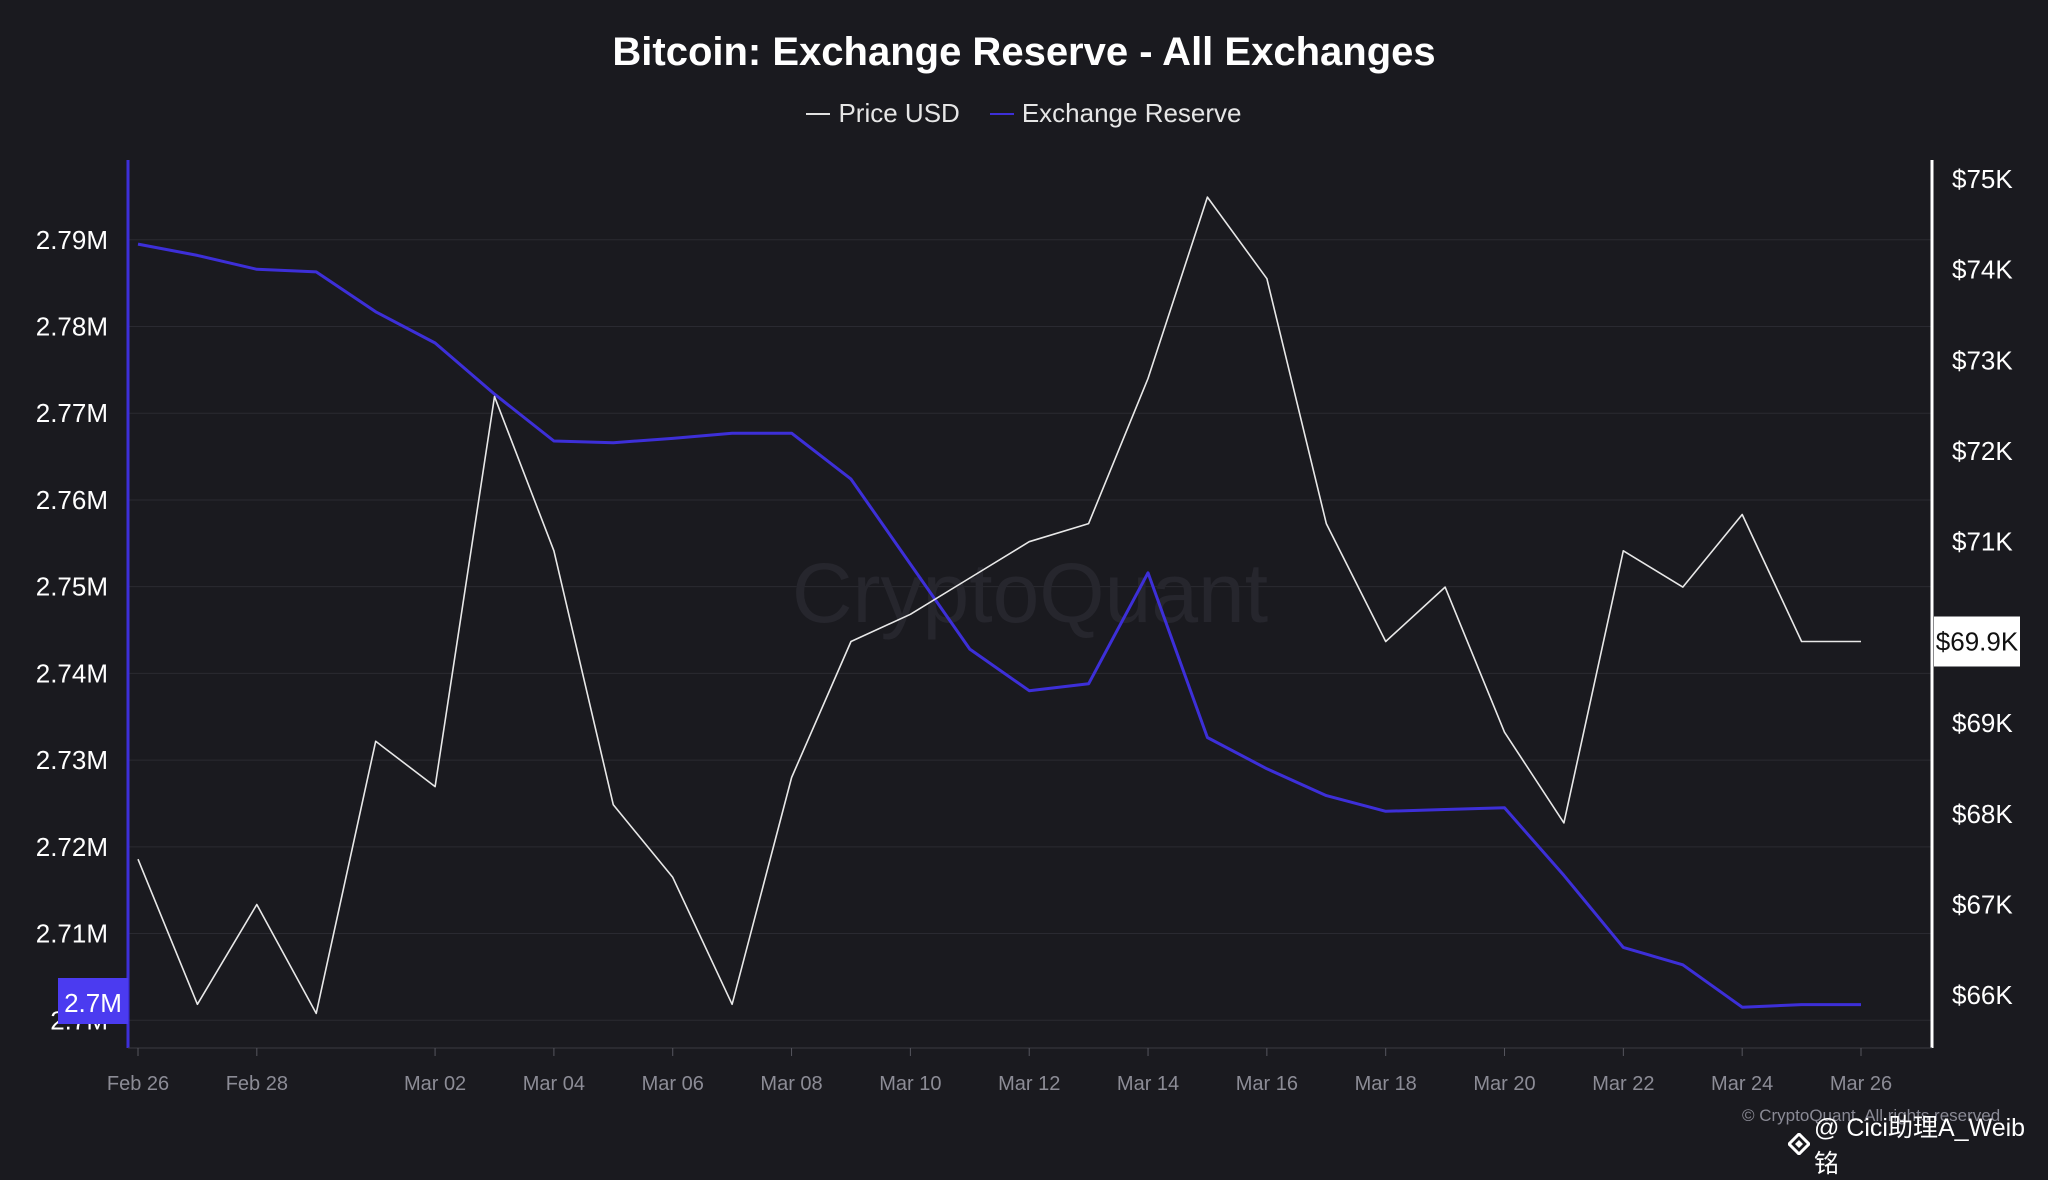 The image size is (2048, 1180). Describe the element at coordinates (72, 327) in the screenshot. I see `left-tick-label: 2.78M` at that location.